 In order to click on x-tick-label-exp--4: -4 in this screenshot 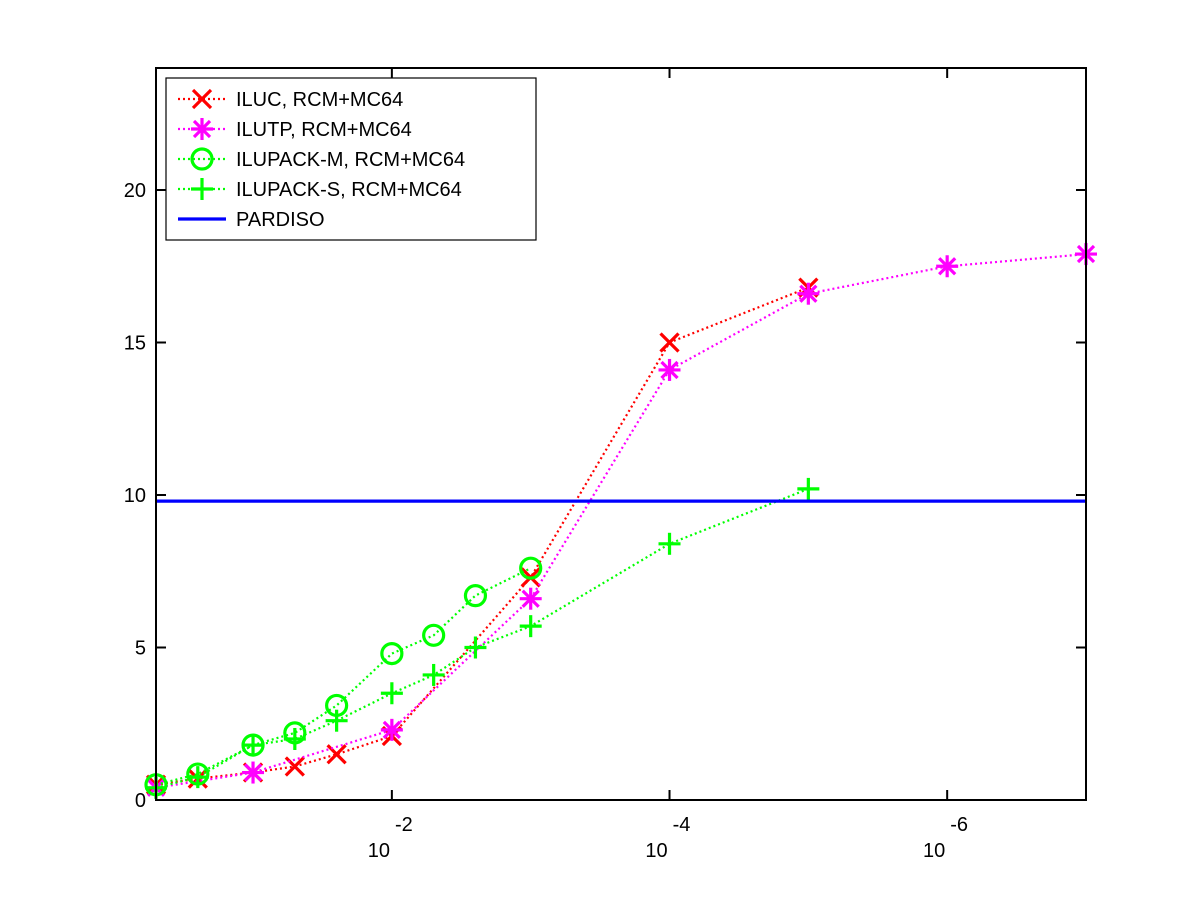, I will do `click(682, 825)`.